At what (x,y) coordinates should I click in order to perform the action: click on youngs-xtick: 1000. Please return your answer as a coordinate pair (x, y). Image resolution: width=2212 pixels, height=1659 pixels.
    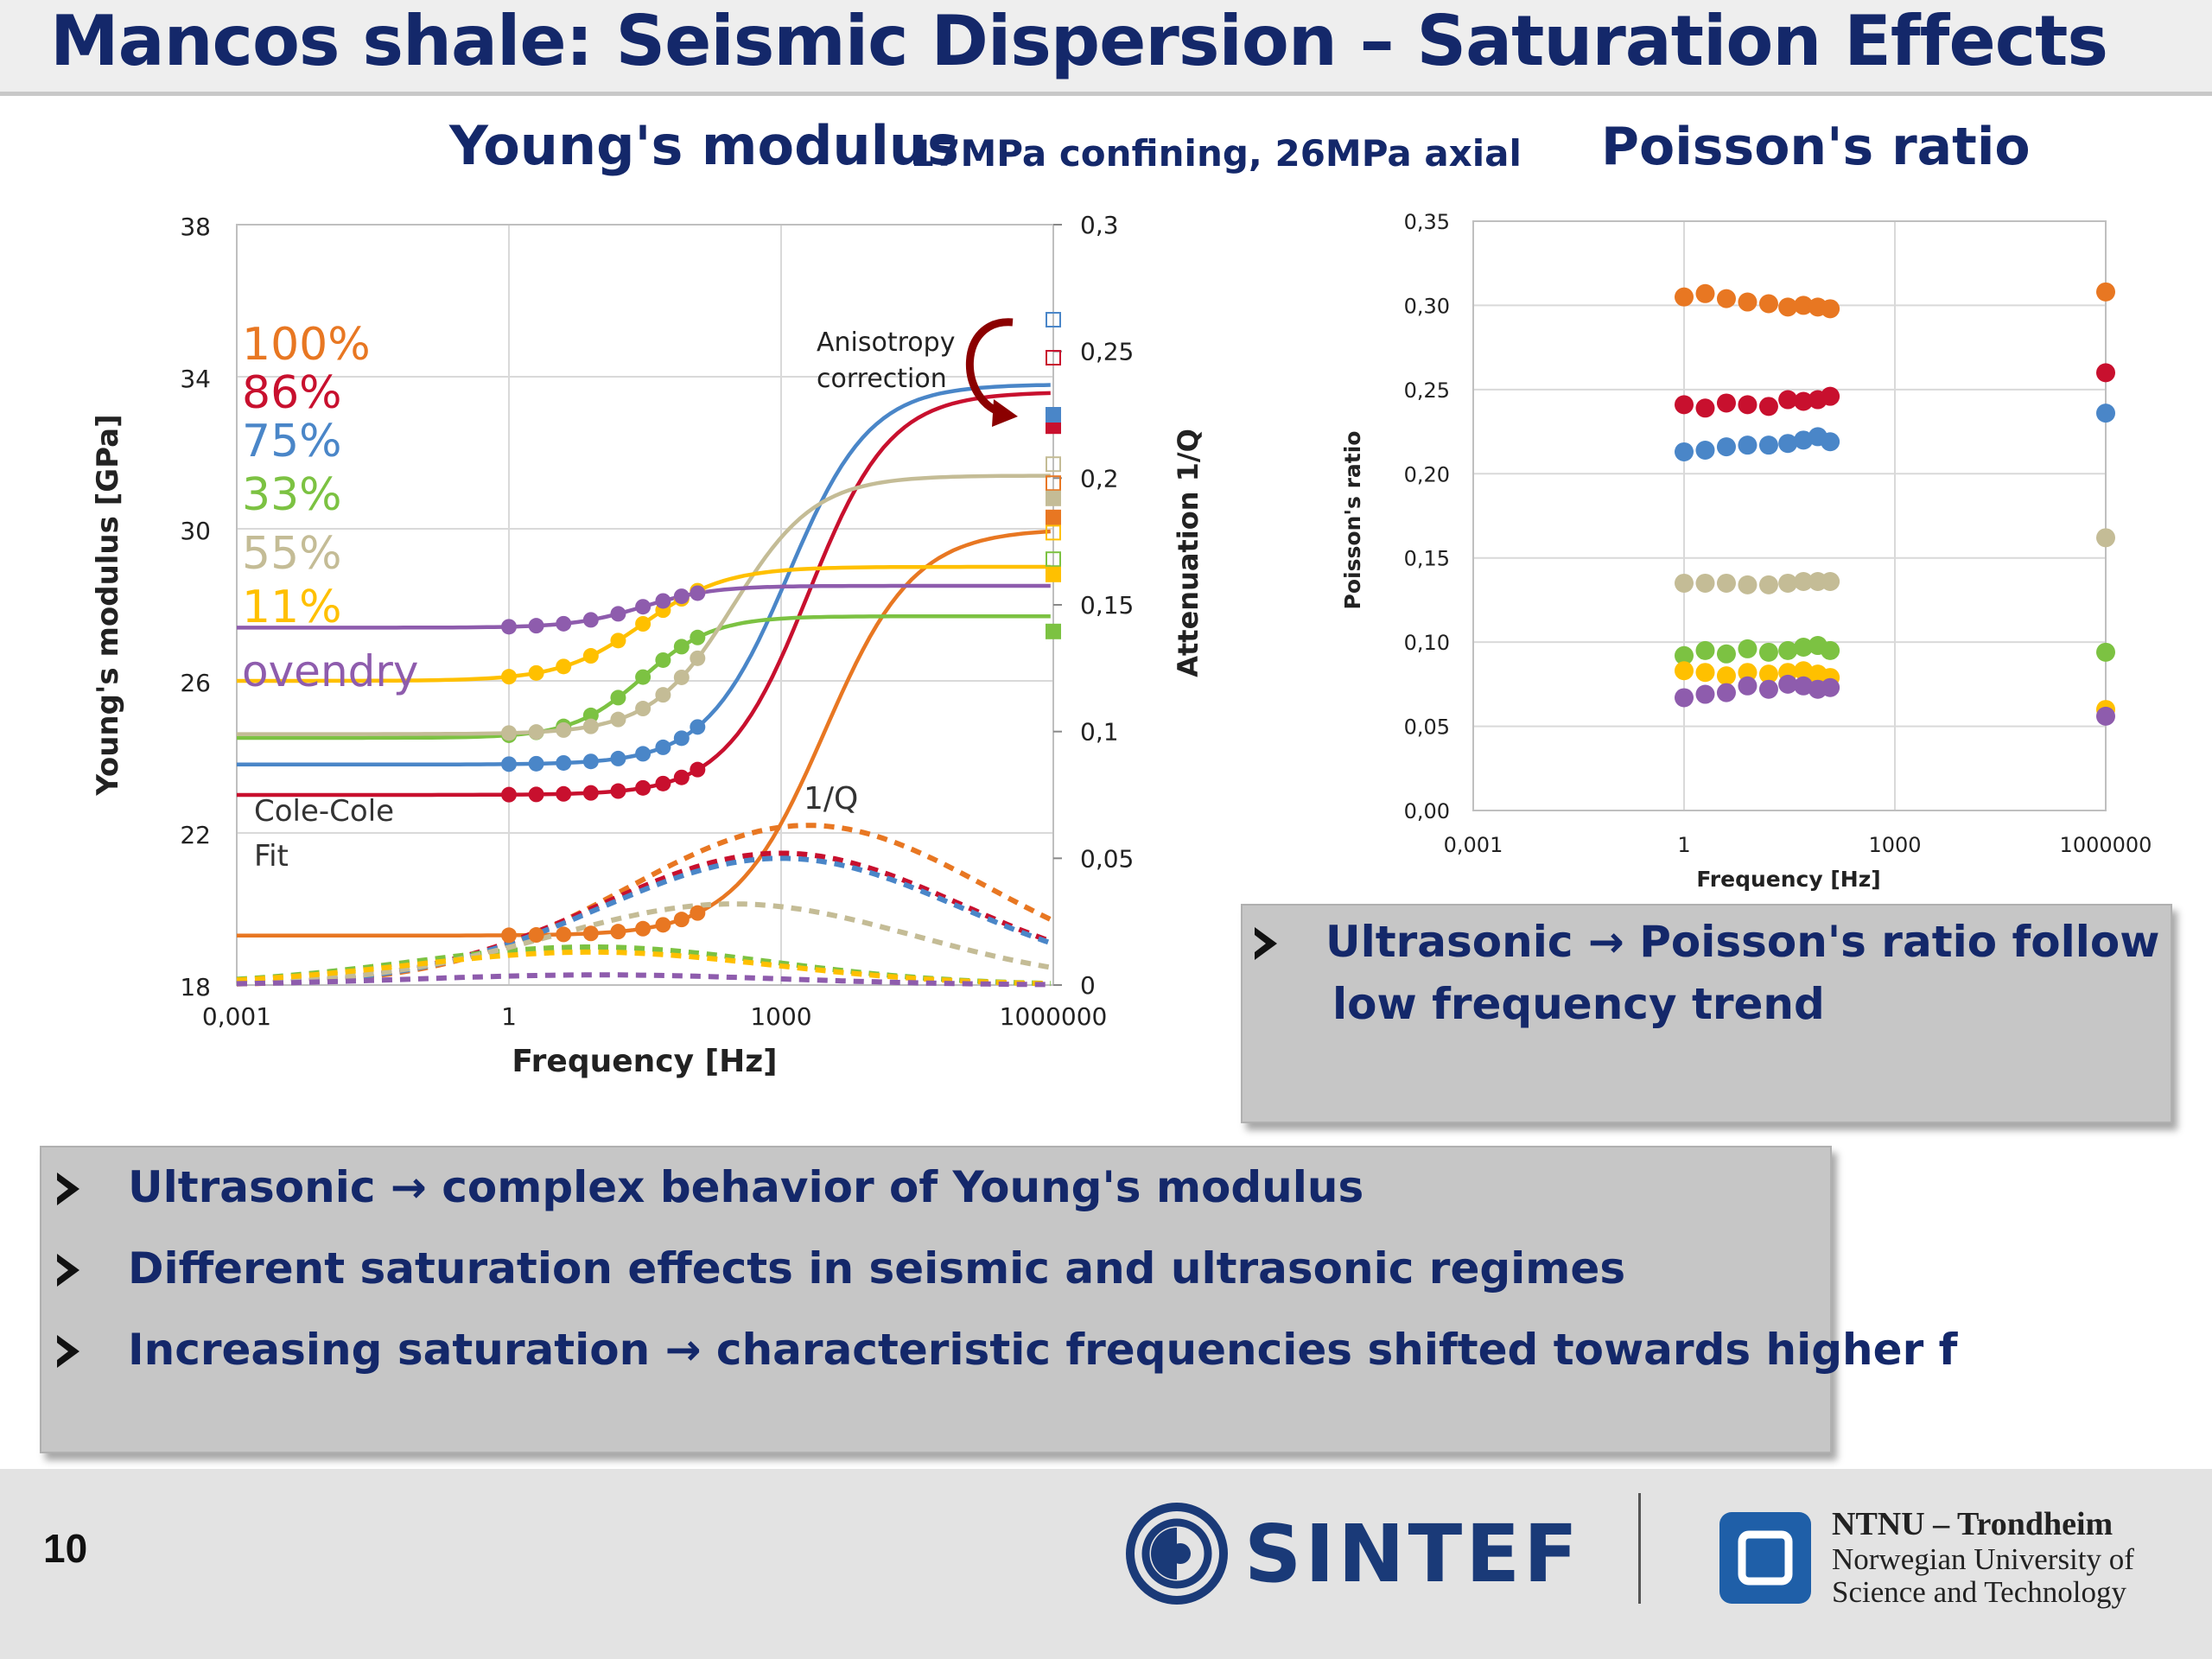
    Looking at the image, I should click on (780, 1017).